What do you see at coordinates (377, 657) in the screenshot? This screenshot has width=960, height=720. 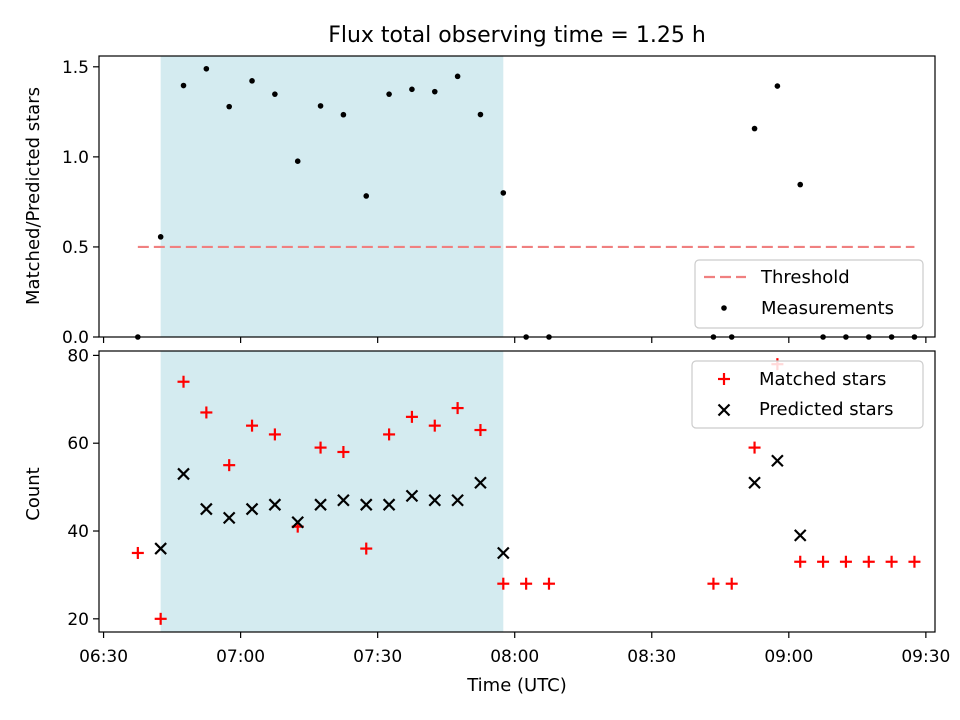 I see `xtick-label: 07:30` at bounding box center [377, 657].